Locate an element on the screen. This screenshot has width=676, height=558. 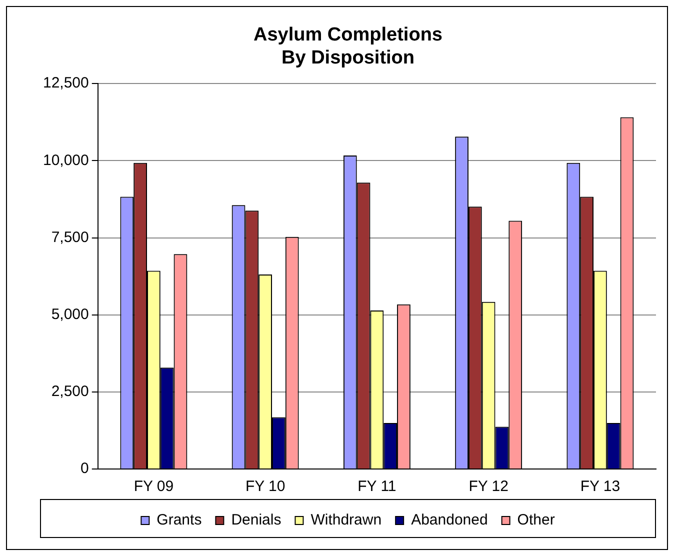
legend-label: Denials is located at coordinates (256, 520).